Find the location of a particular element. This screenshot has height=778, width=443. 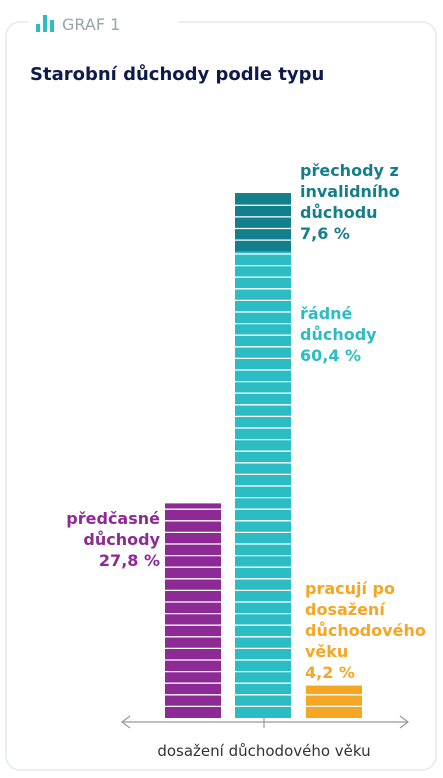

series-name: předčasné důchody is located at coordinates (113, 529).